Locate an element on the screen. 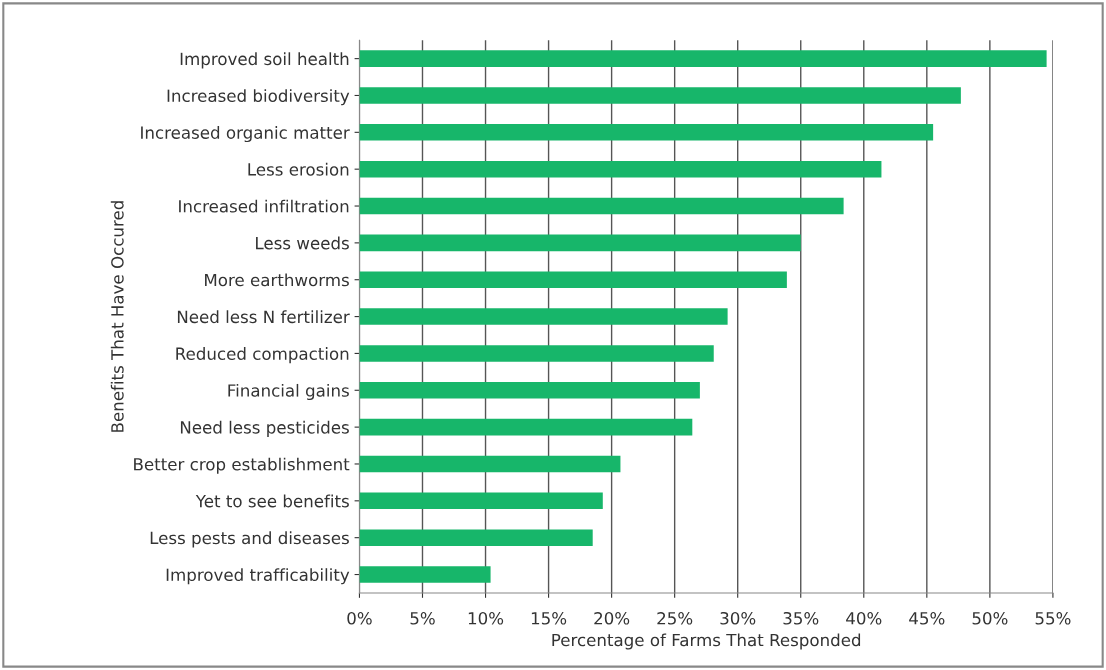  x-tick-label: 55% is located at coordinates (1053, 618).